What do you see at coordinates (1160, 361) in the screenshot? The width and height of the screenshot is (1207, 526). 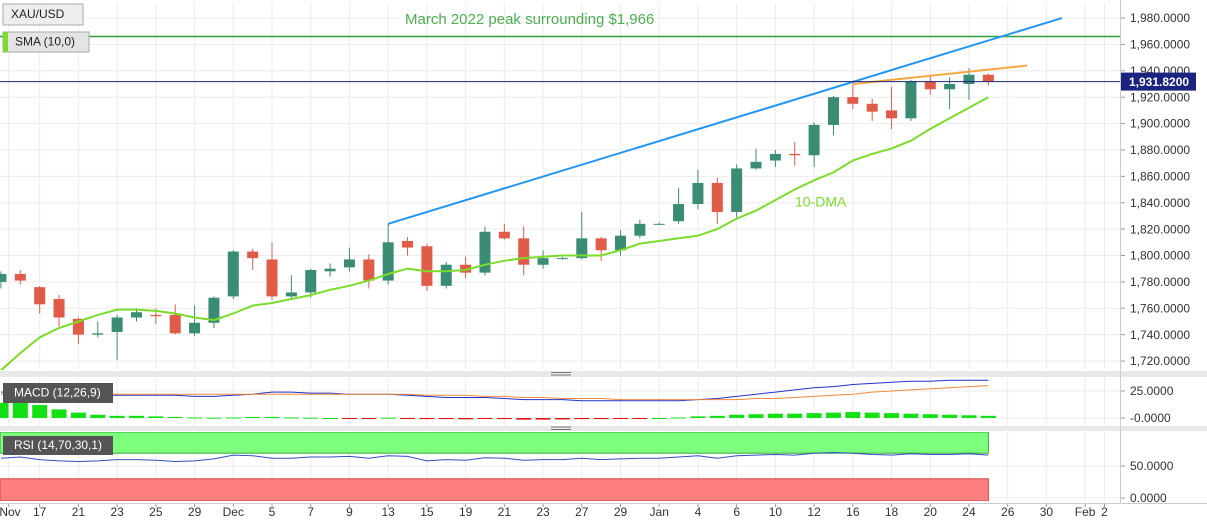 I see `y-tick-label: 1,720.0000` at bounding box center [1160, 361].